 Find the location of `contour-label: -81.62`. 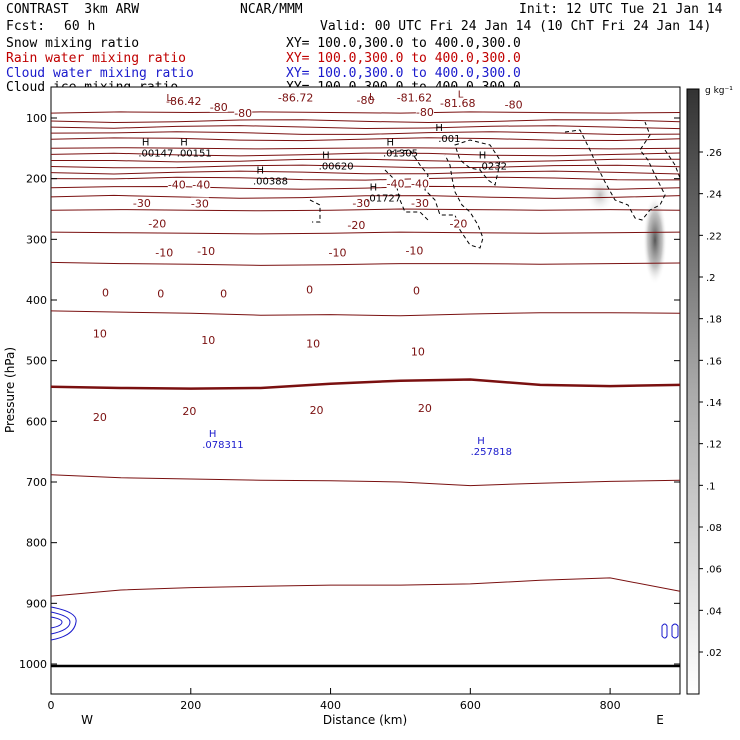

contour-label: -81.62 is located at coordinates (414, 97).